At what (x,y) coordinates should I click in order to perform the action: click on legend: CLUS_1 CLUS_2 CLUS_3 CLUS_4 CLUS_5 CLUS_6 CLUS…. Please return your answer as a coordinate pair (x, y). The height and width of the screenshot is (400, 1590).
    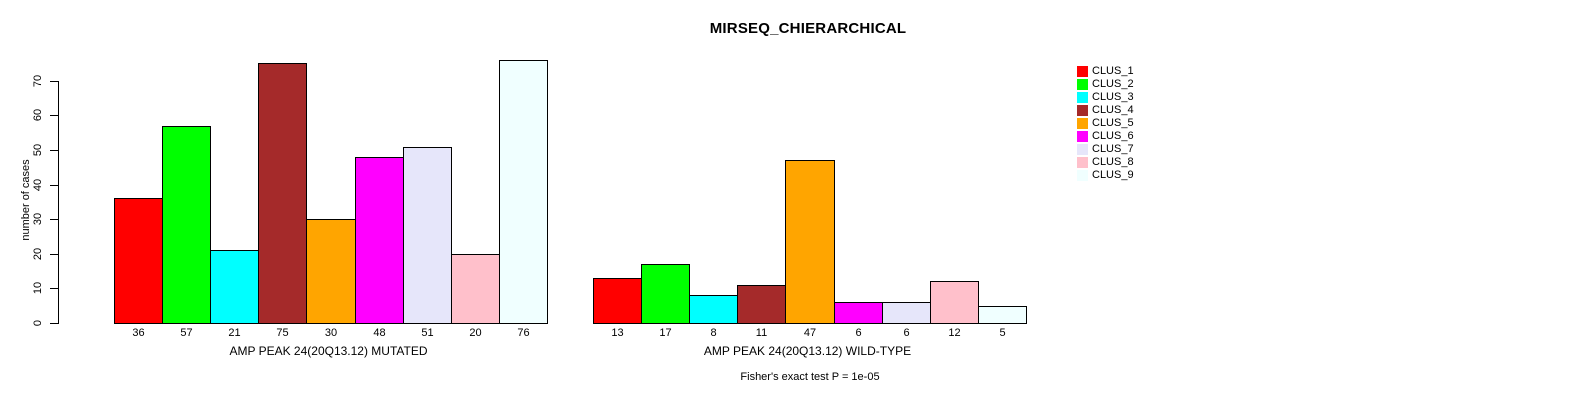
    Looking at the image, I should click on (1105, 123).